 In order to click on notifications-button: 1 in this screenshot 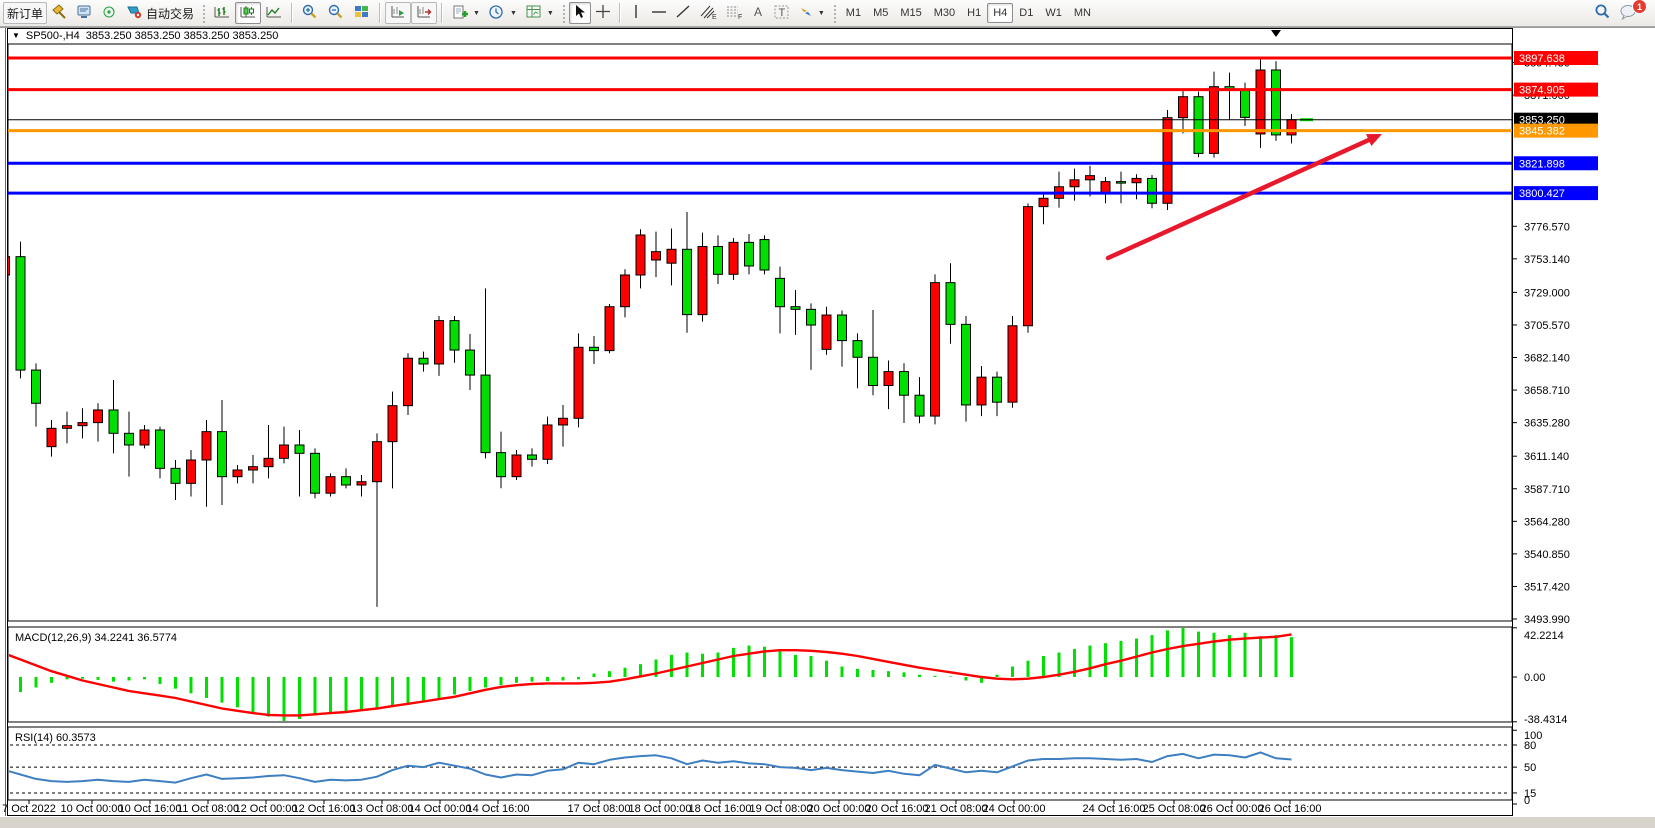, I will do `click(1631, 12)`.